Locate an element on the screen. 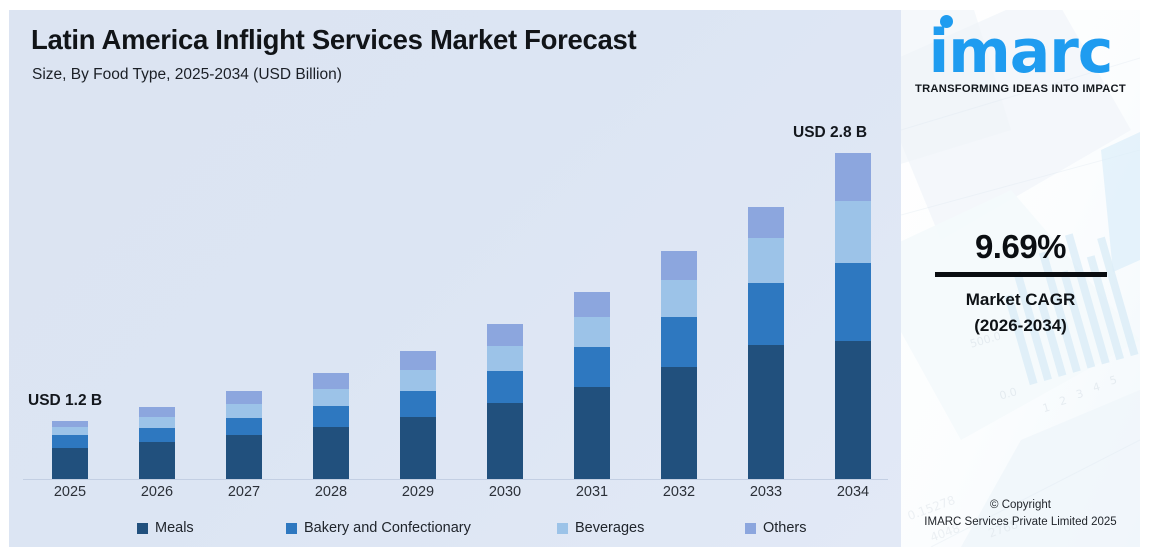 Image resolution: width=1149 pixels, height=555 pixels. bar-2025 is located at coordinates (70, 450).